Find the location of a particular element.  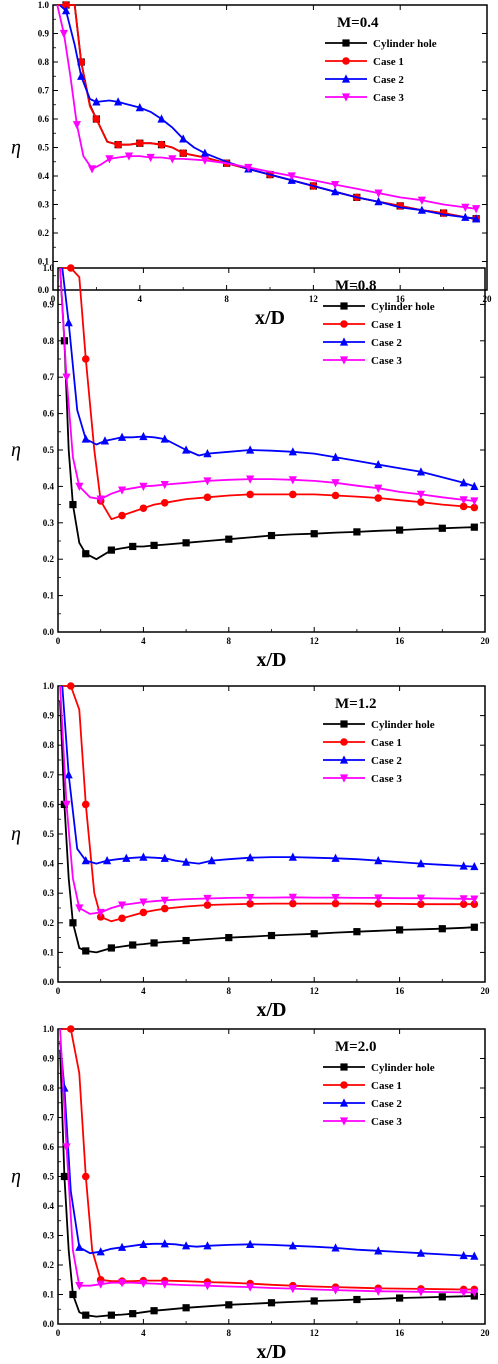

legend-label: Cylinder hole is located at coordinates (403, 307).